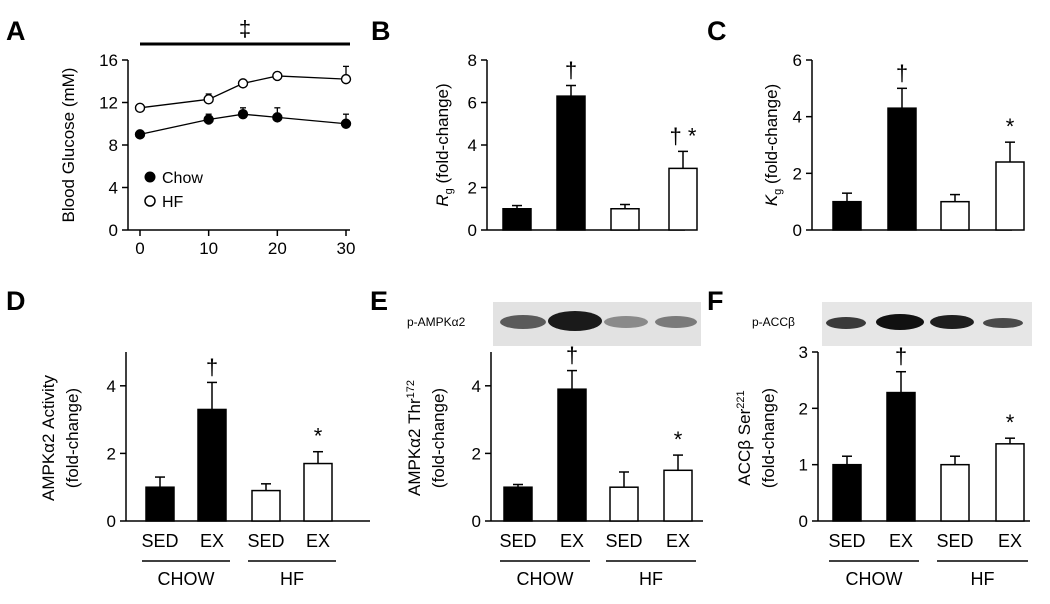 The height and width of the screenshot is (604, 1050). I want to click on panel-b: B Rg (fold-change) 0 2 4 6 8 † † *, so click(534, 128).